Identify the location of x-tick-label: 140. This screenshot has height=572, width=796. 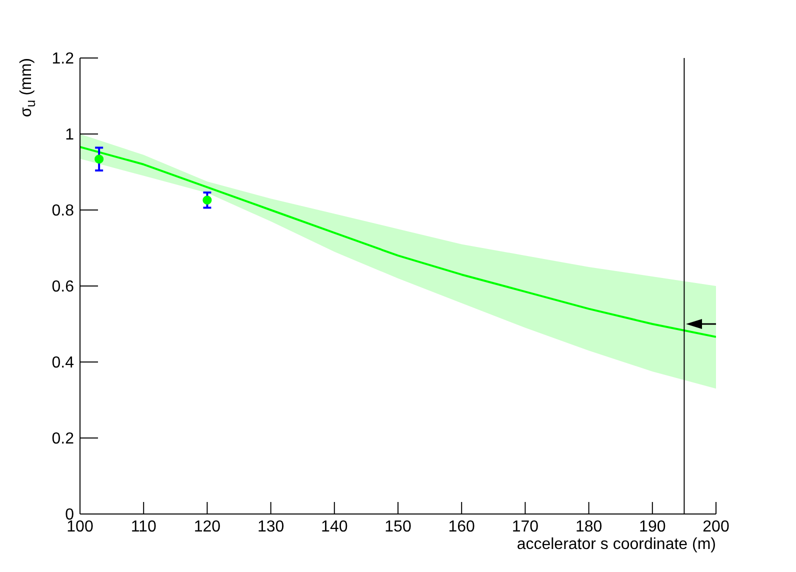
(334, 527).